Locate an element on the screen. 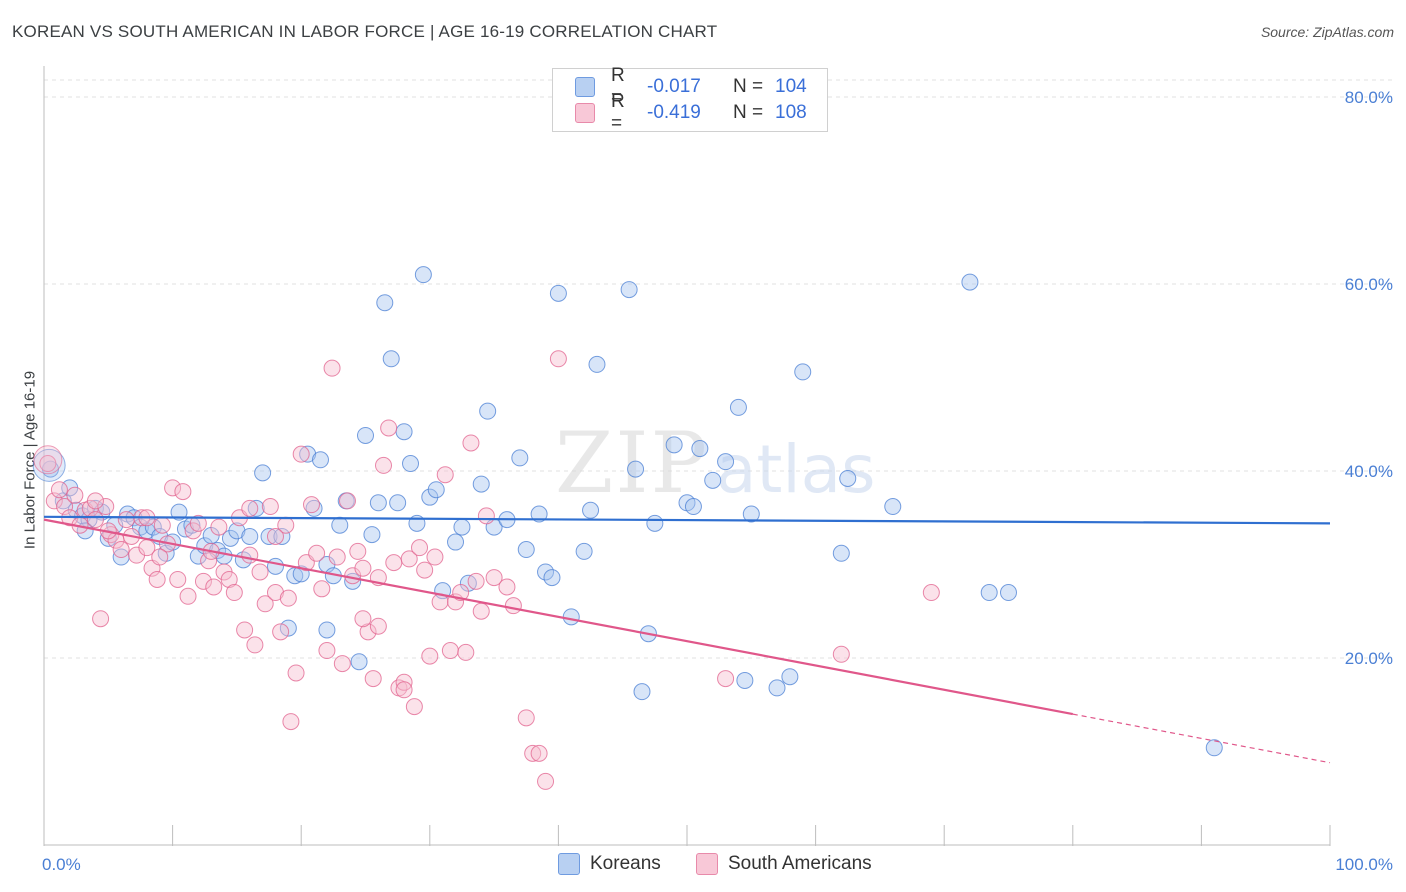 Image resolution: width=1406 pixels, height=892 pixels. legend-row-koreans: R = -0.017 N = 104 is located at coordinates (691, 86).